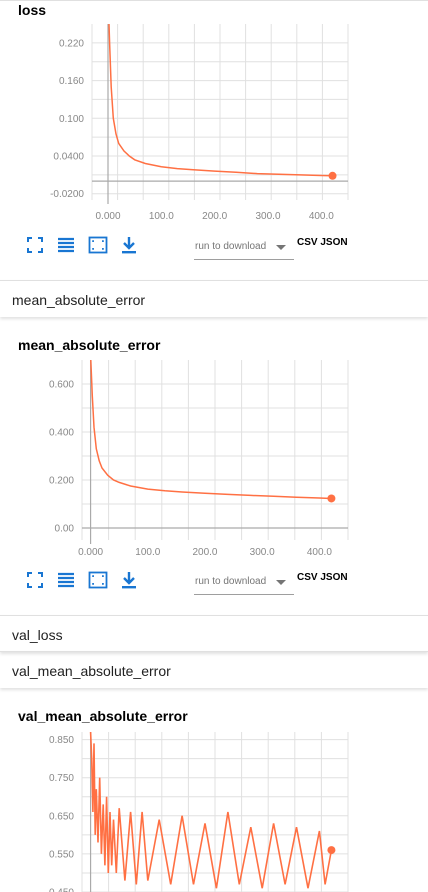 Image resolution: width=428 pixels, height=892 pixels. What do you see at coordinates (89, 345) in the screenshot?
I see `card-title-mae: mean_absolute_error` at bounding box center [89, 345].